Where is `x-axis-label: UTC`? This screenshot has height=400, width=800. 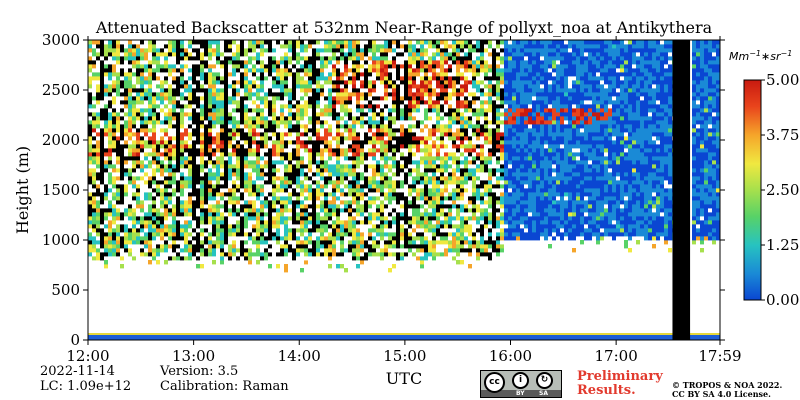
x-axis-label: UTC is located at coordinates (404, 378).